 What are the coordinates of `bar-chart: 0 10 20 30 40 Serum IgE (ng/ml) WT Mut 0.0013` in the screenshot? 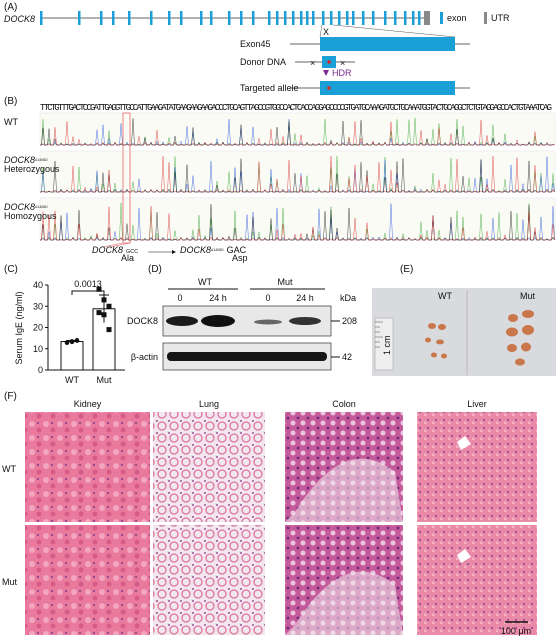 It's located at (69, 332).